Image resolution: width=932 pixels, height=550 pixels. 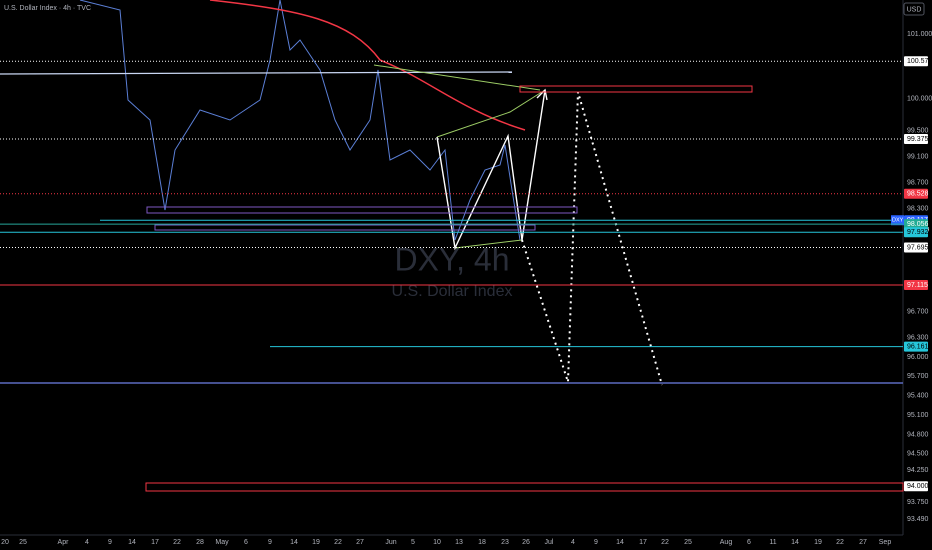 I want to click on price-tag-label: 96.161, so click(x=918, y=346).